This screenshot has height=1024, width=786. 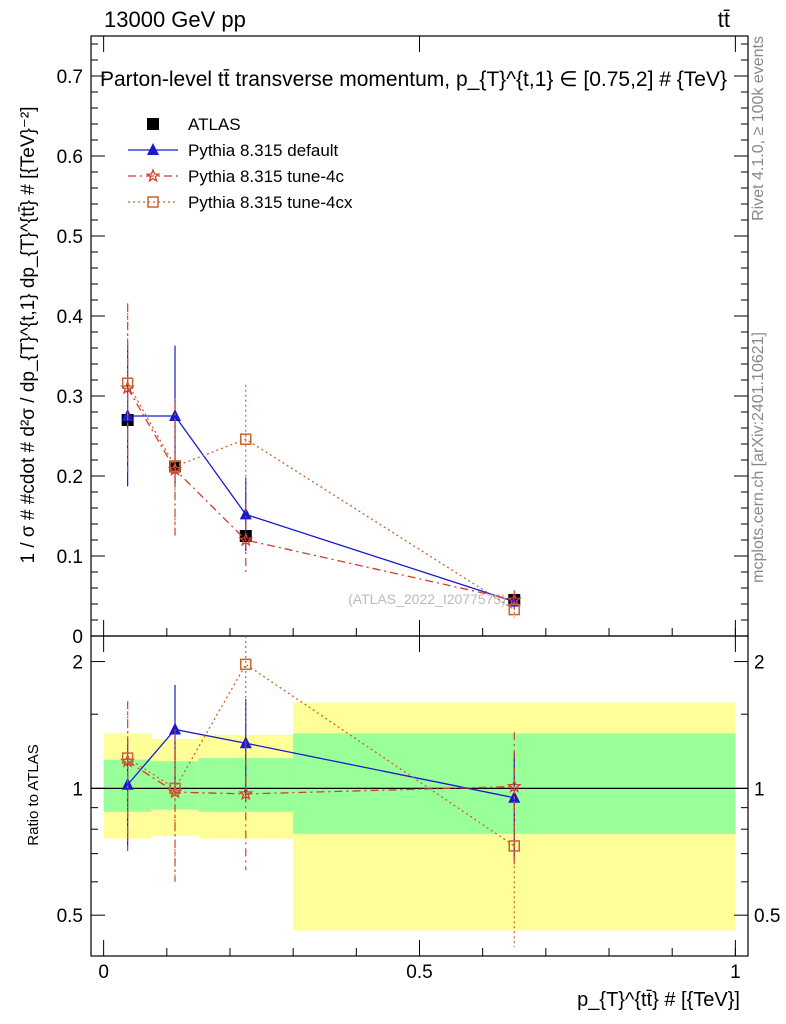 I want to click on legend-label: Pythia 8.315 default, so click(x=263, y=150).